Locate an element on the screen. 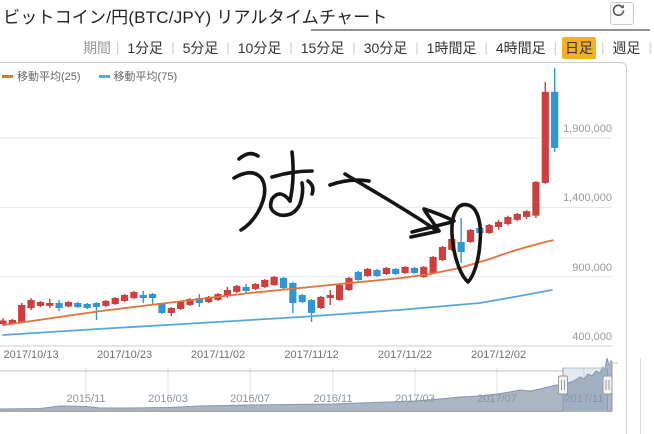 Image resolution: width=654 pixels, height=434 pixels. y-axis-label: 1,400,000 is located at coordinates (587, 198).